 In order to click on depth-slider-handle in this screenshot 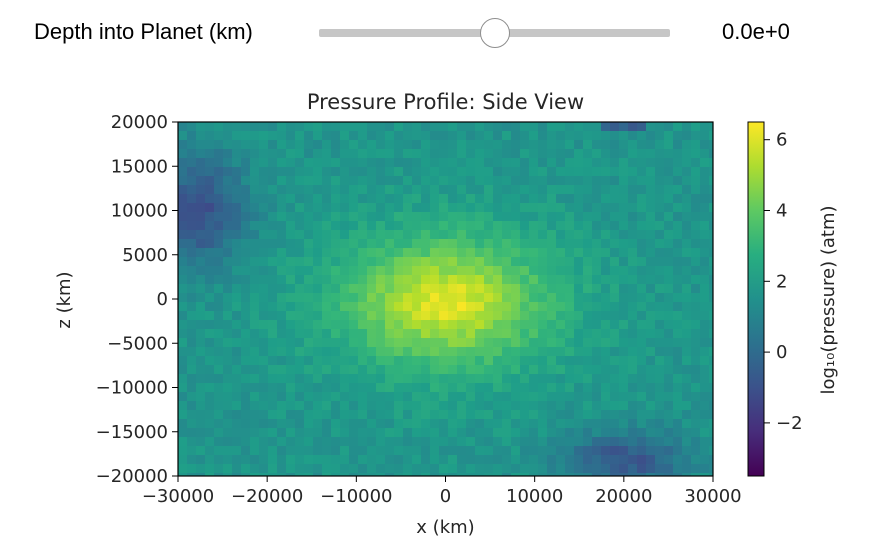, I will do `click(494, 33)`.